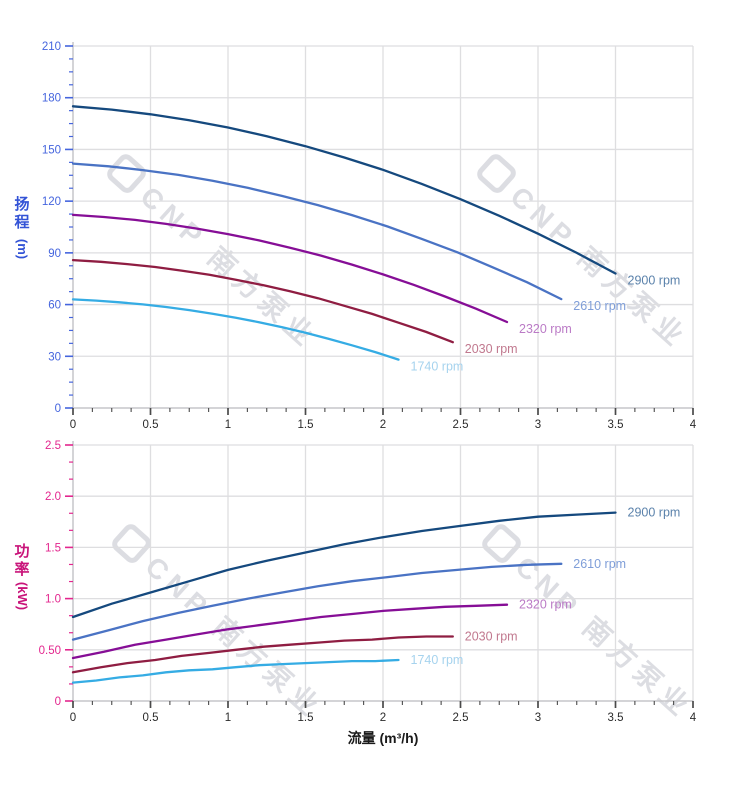  What do you see at coordinates (51, 47) in the screenshot?
I see `svg-text: 210` at bounding box center [51, 47].